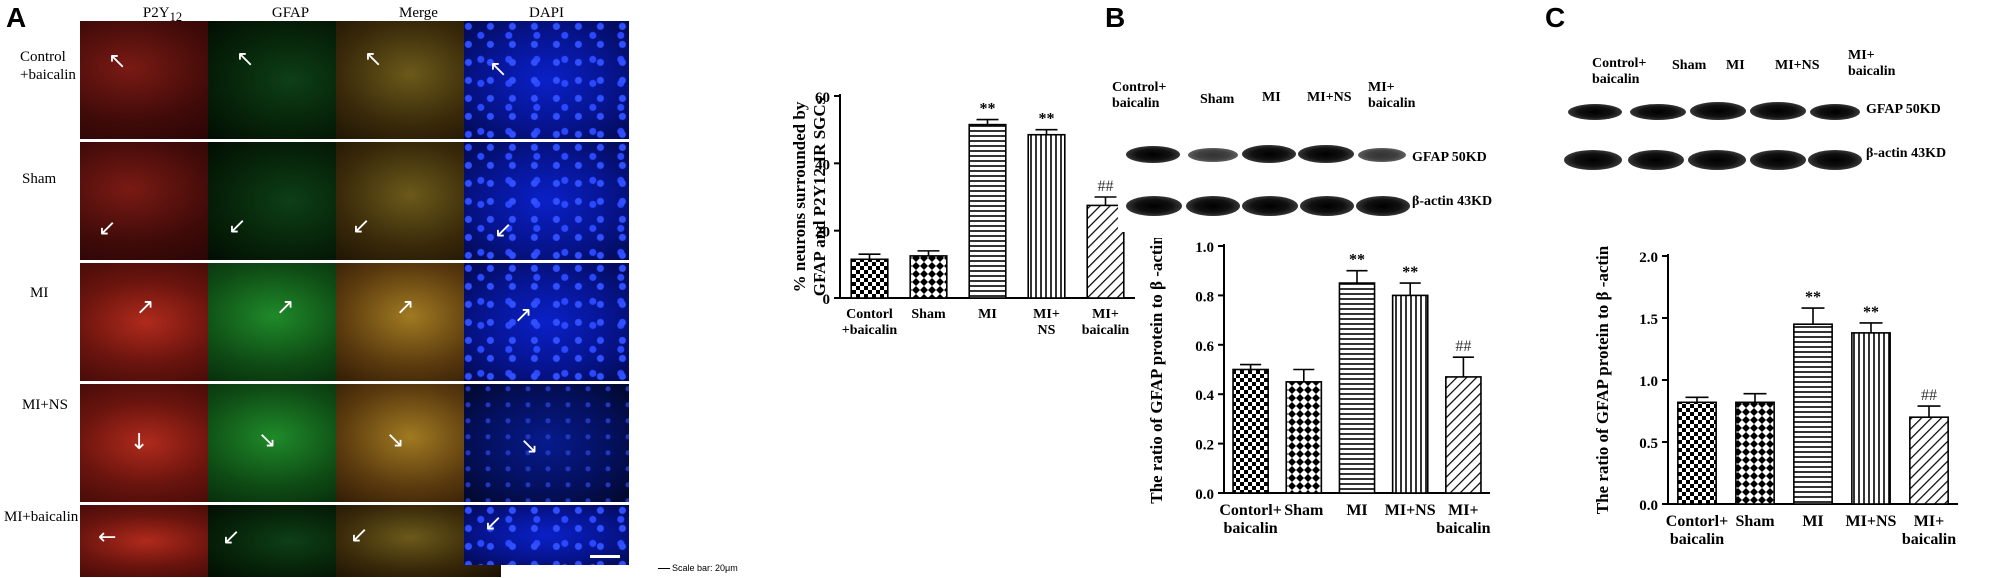  I want to click on western-blot-c, so click(1711, 140).